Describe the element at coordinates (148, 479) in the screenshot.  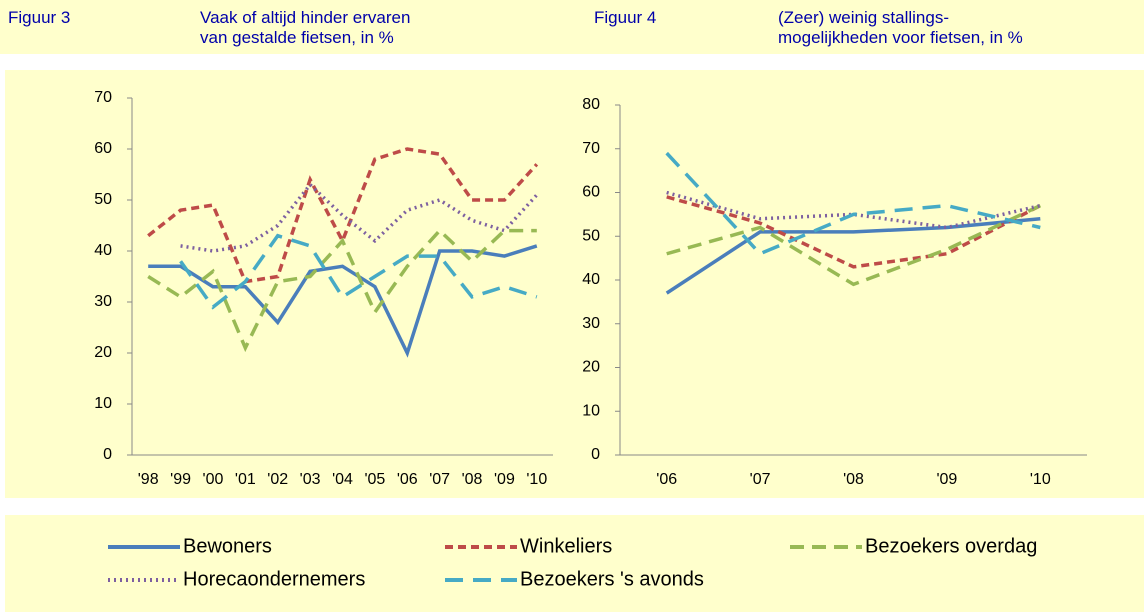
I see `x-tick-label: '98` at that location.